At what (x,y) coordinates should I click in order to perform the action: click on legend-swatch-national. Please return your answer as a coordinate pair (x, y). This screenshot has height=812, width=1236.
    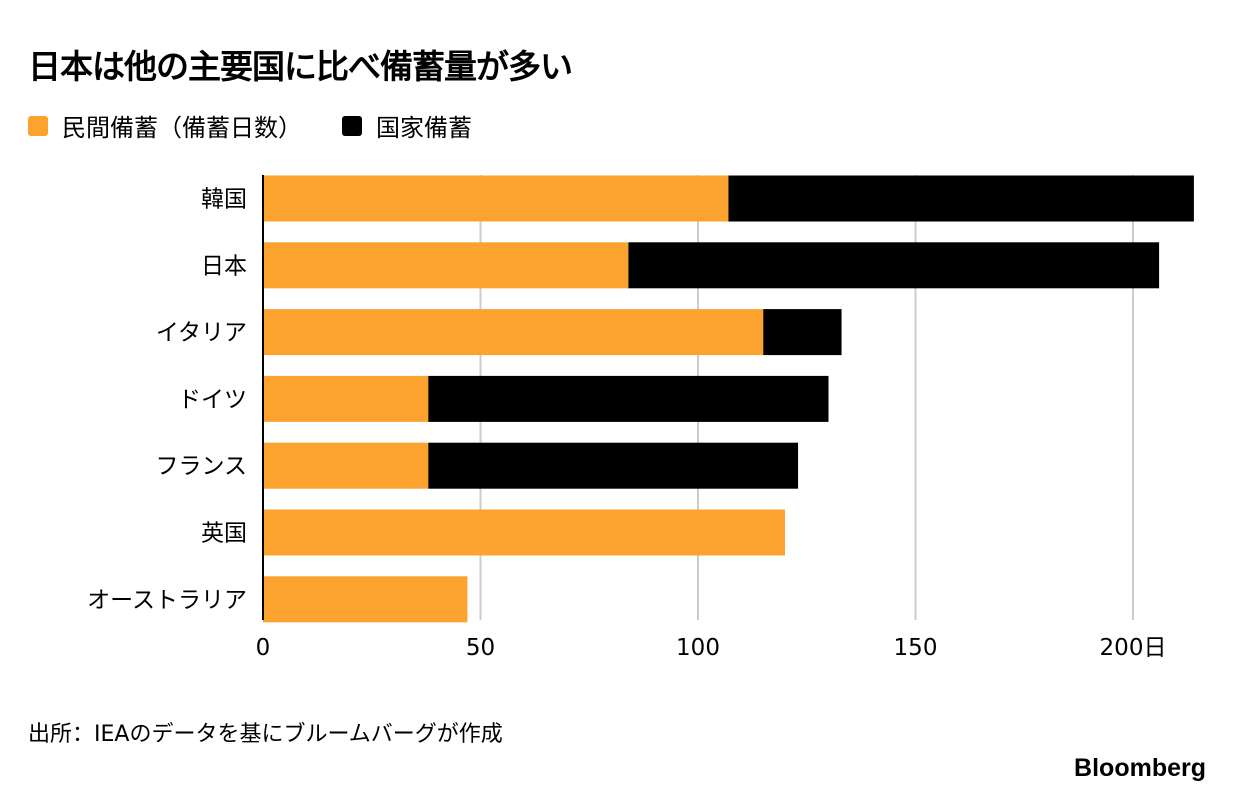
    Looking at the image, I should click on (352, 125).